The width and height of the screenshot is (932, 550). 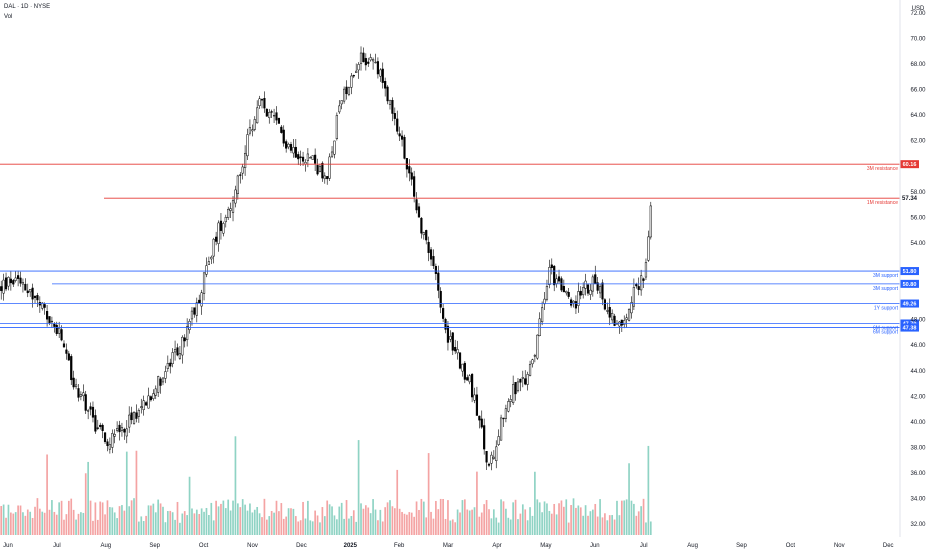 I want to click on x-tick-label: Aug, so click(x=692, y=546).